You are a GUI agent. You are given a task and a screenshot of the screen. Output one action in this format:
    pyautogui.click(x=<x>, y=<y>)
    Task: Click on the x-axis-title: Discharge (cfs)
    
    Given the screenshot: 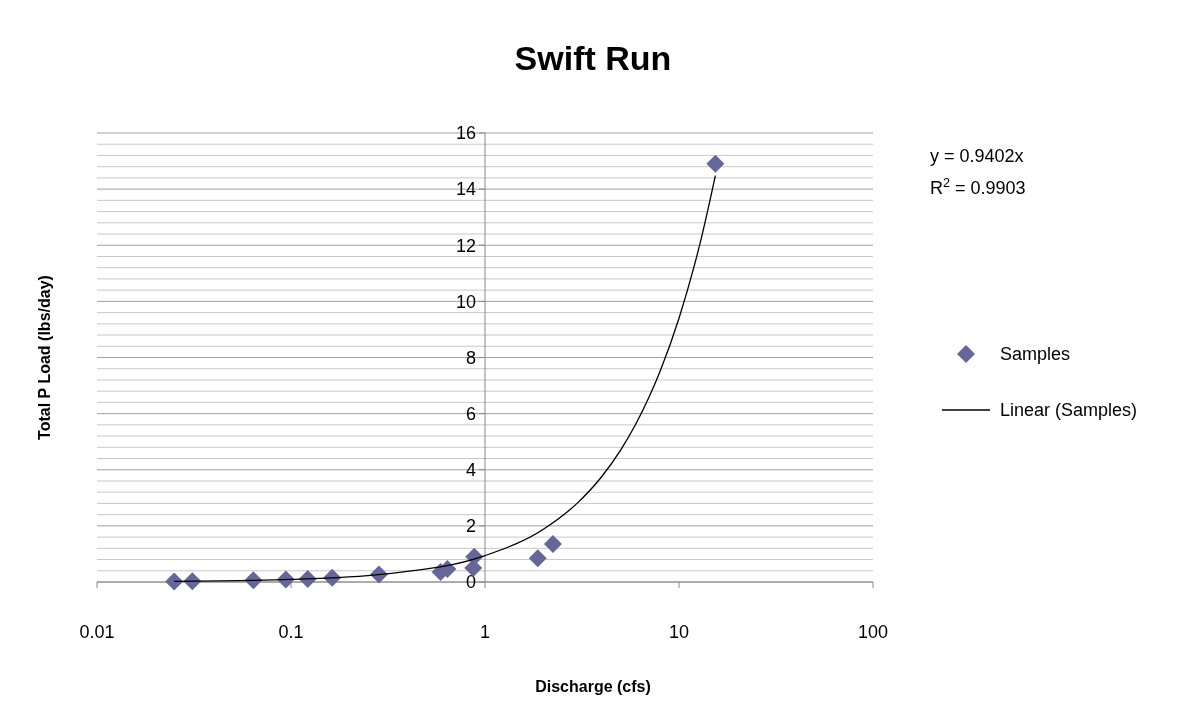 What is the action you would take?
    pyautogui.click(x=593, y=686)
    